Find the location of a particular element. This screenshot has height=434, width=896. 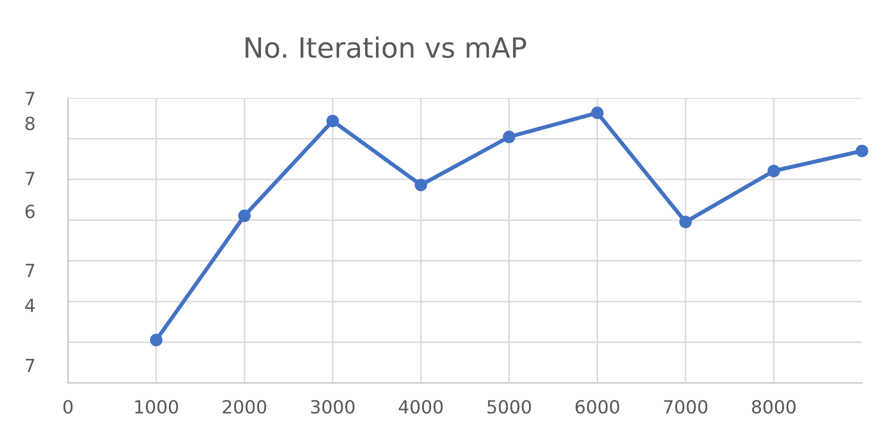

x-tick-label: 2000 is located at coordinates (244, 407).